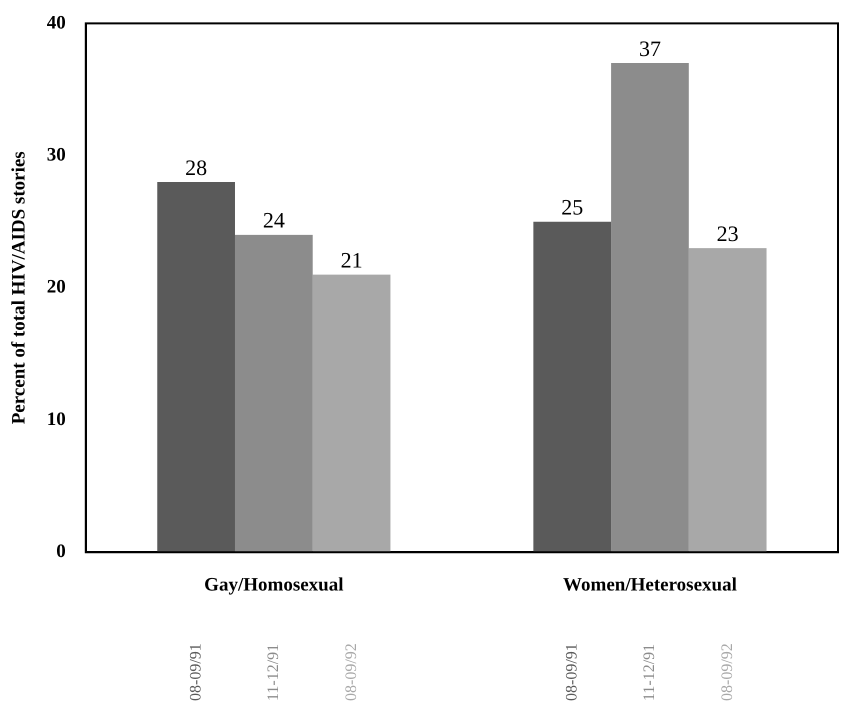  Describe the element at coordinates (19, 287) in the screenshot. I see `y-axis-title: Percent of total HIV/AIDS stories` at that location.